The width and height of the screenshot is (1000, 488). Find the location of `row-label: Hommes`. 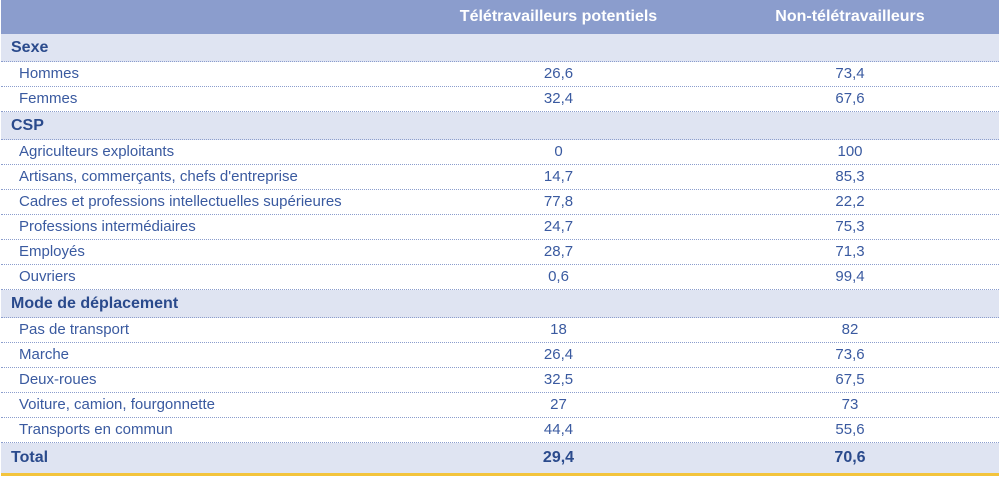

row-label: Hommes is located at coordinates (49, 73).